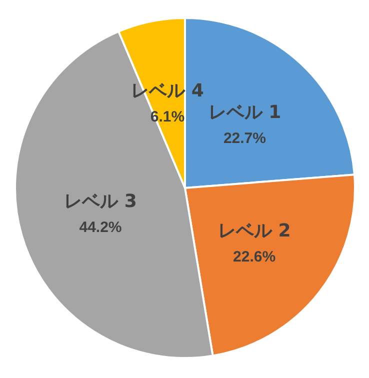 The height and width of the screenshot is (378, 369). What do you see at coordinates (244, 138) in the screenshot?
I see `data-label: 22.7%` at bounding box center [244, 138].